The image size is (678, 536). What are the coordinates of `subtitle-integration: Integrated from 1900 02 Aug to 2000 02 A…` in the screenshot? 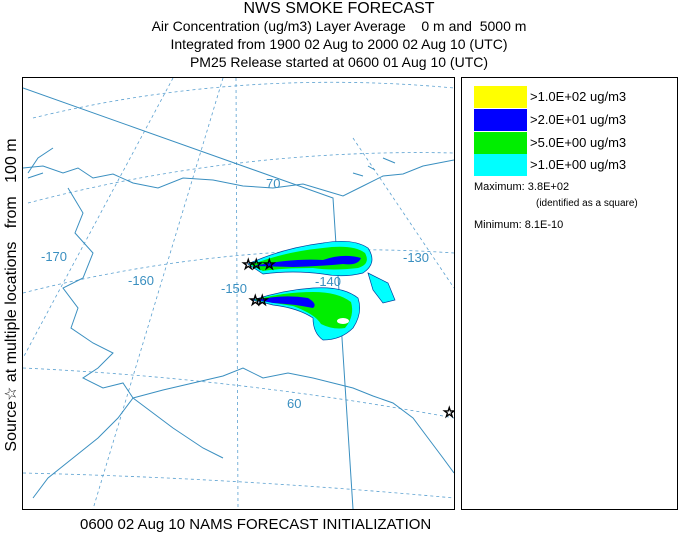 It's located at (339, 44).